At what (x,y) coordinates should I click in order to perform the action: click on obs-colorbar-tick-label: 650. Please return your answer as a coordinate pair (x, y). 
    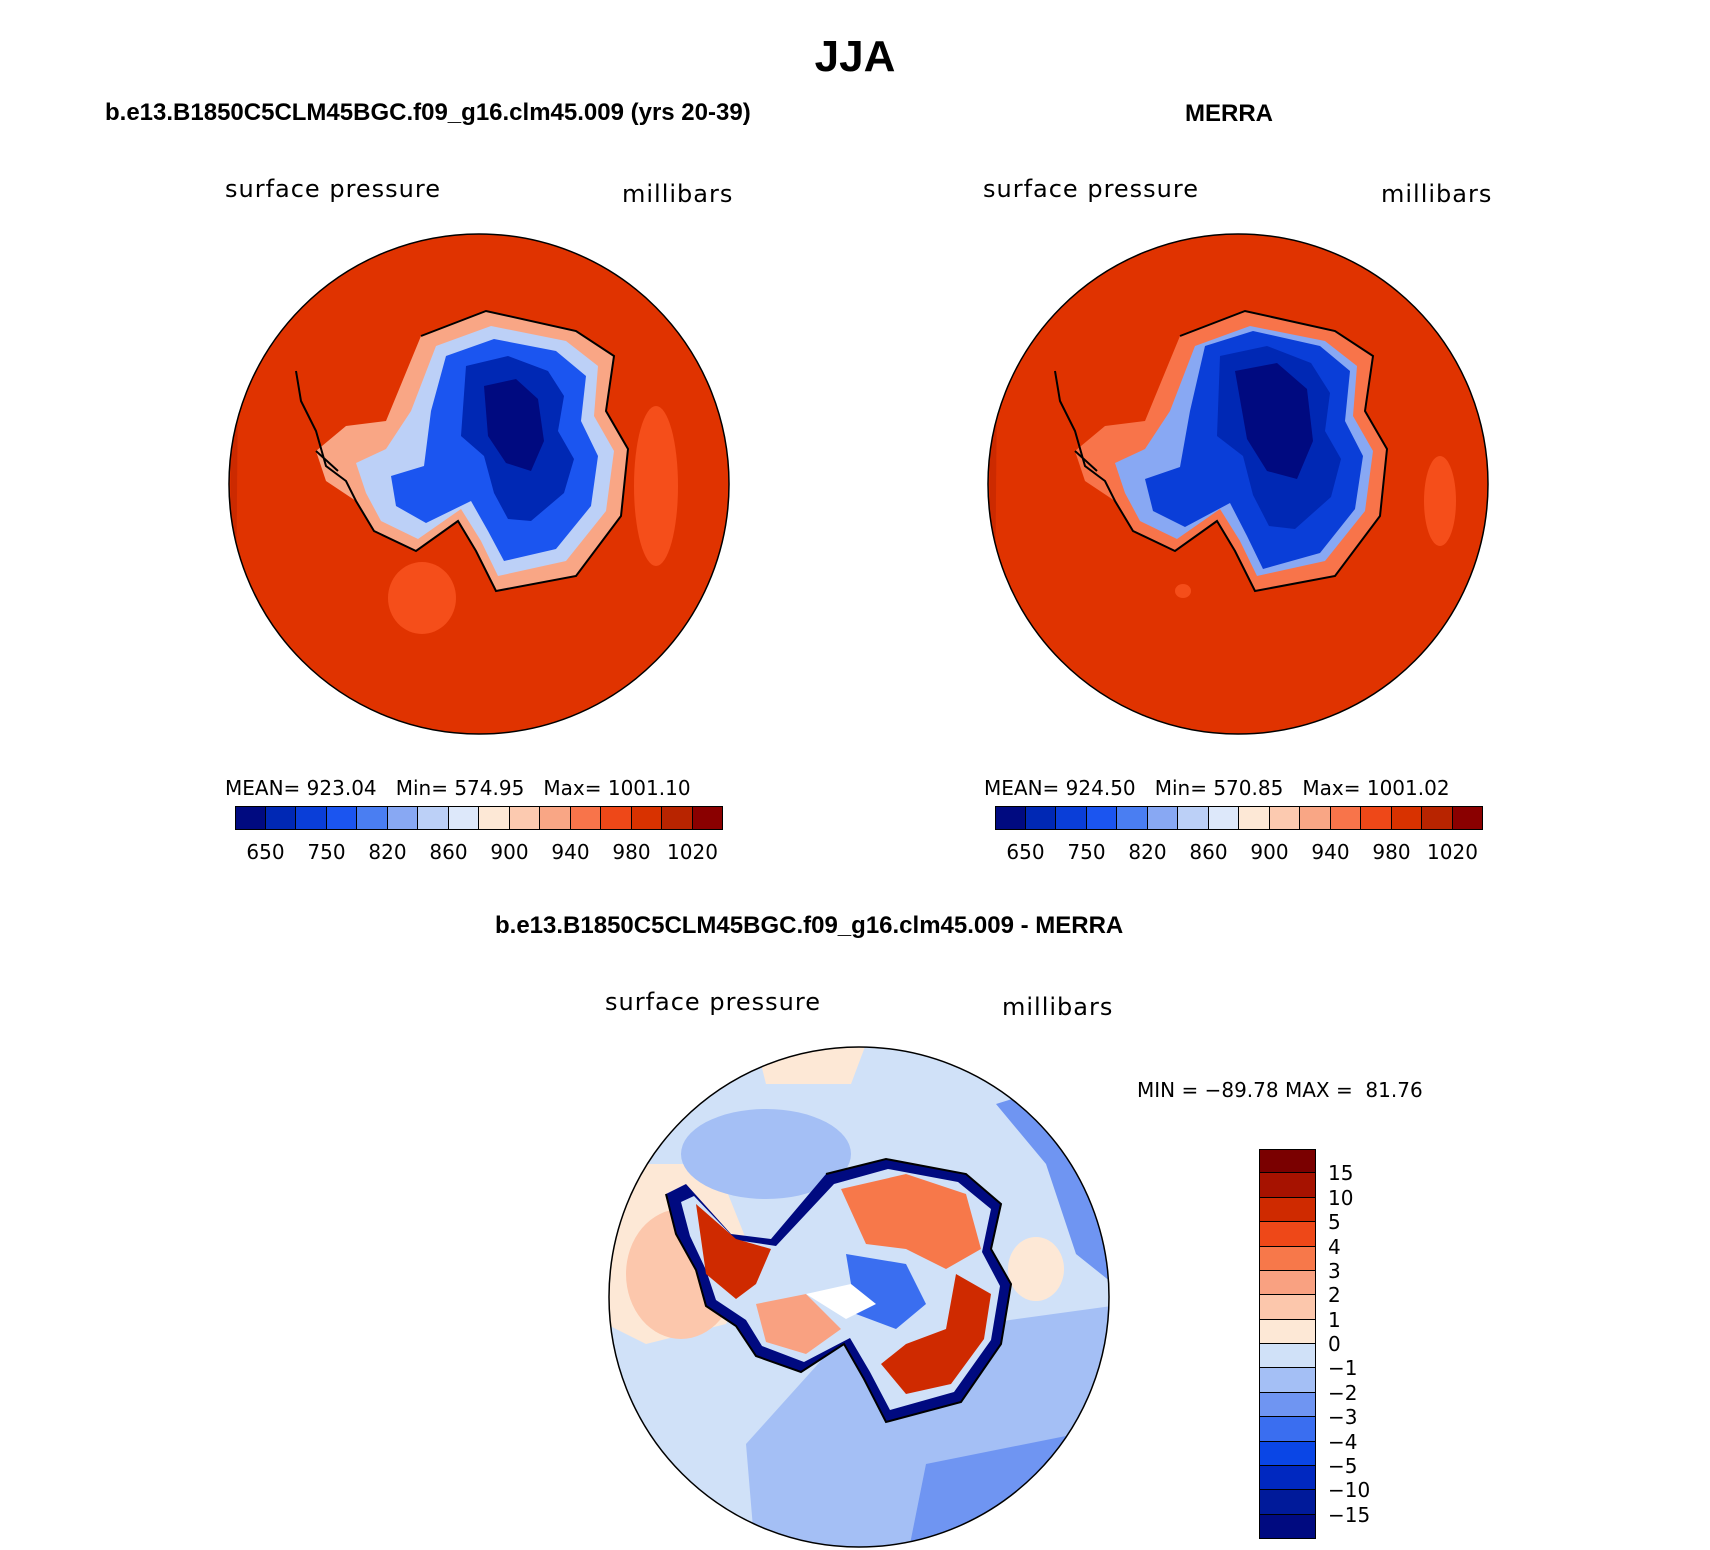
    Looking at the image, I should click on (1025, 852).